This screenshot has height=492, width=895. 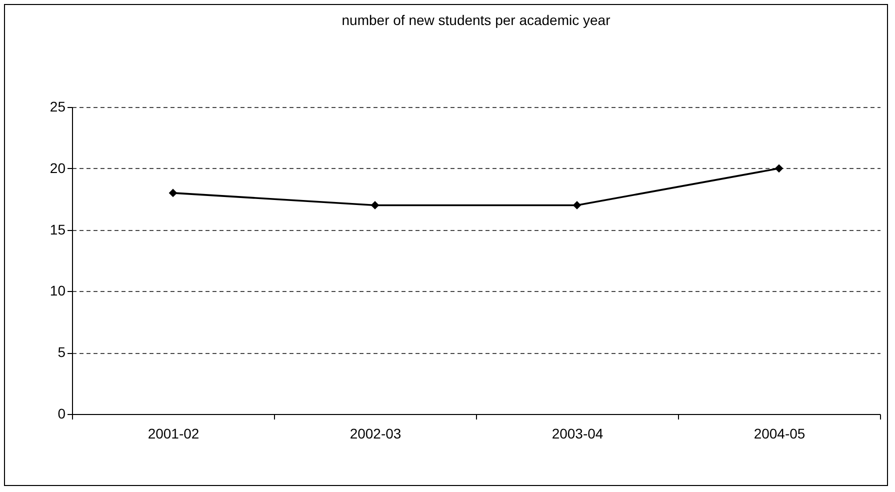 I want to click on y-tick-label: 20, so click(x=58, y=168).